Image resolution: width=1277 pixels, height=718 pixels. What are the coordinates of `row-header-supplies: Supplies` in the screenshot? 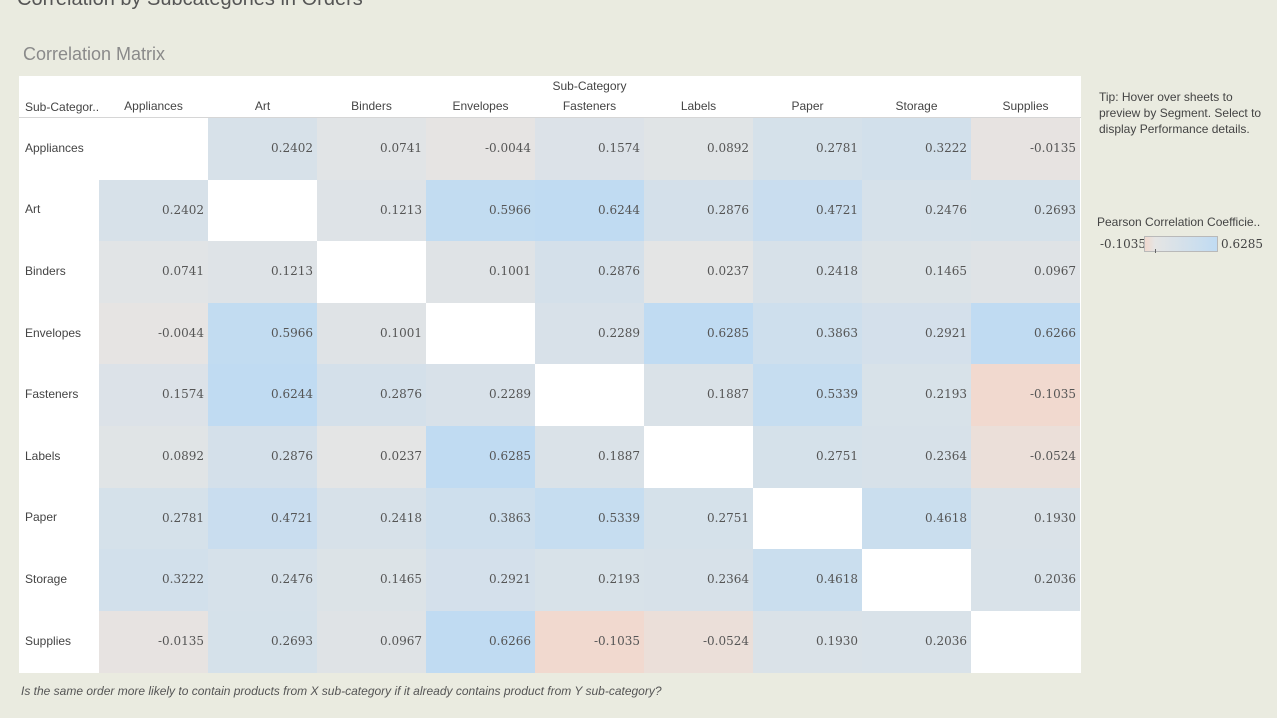 It's located at (48, 640).